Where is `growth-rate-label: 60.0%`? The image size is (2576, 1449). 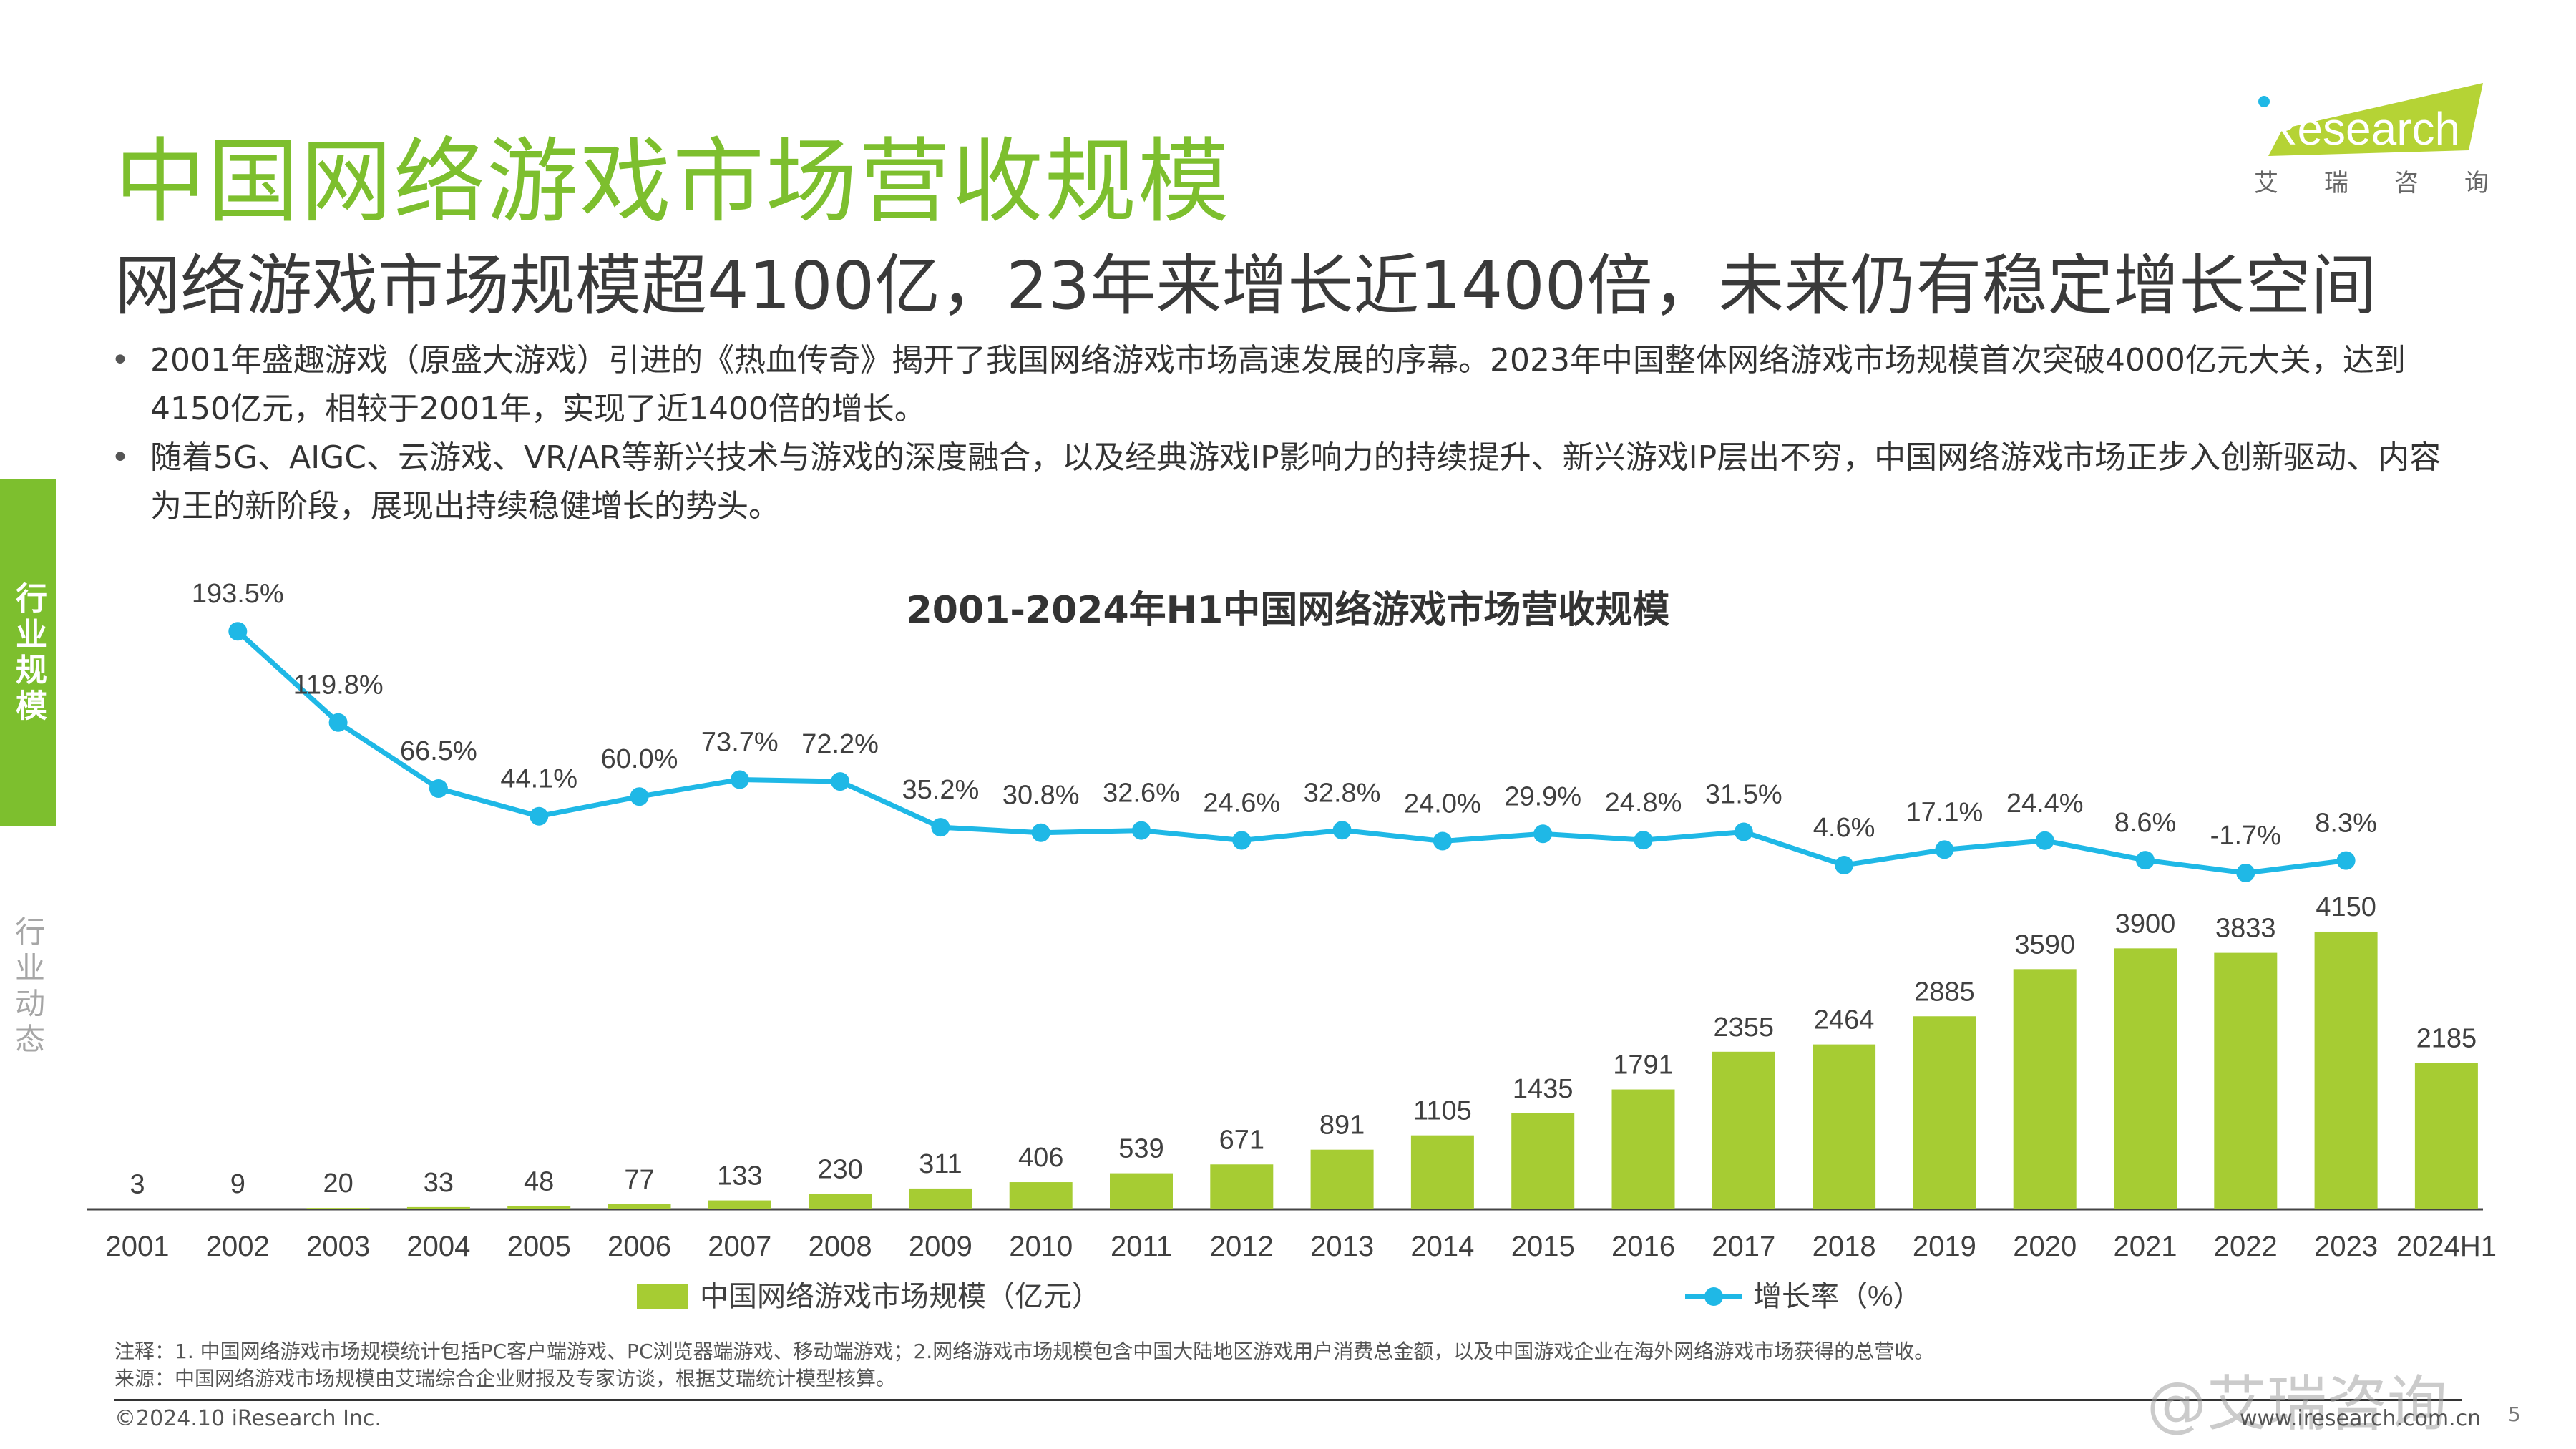 growth-rate-label: 60.0% is located at coordinates (639, 759).